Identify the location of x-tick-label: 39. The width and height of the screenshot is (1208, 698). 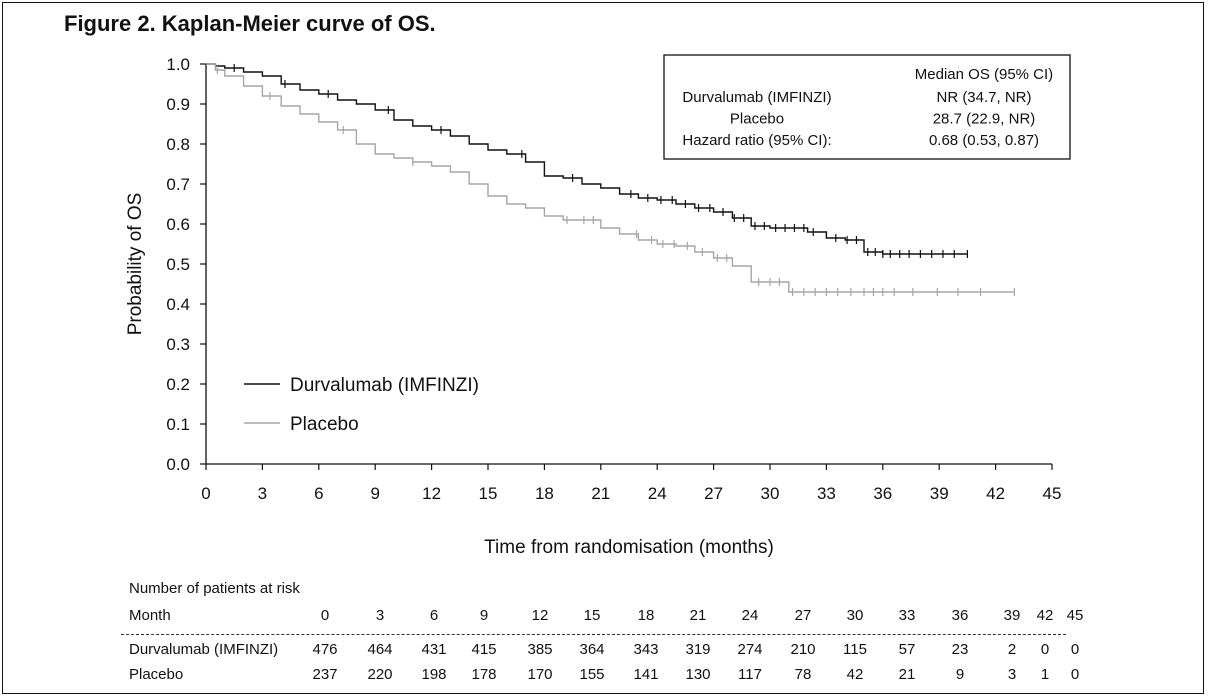
(939, 493).